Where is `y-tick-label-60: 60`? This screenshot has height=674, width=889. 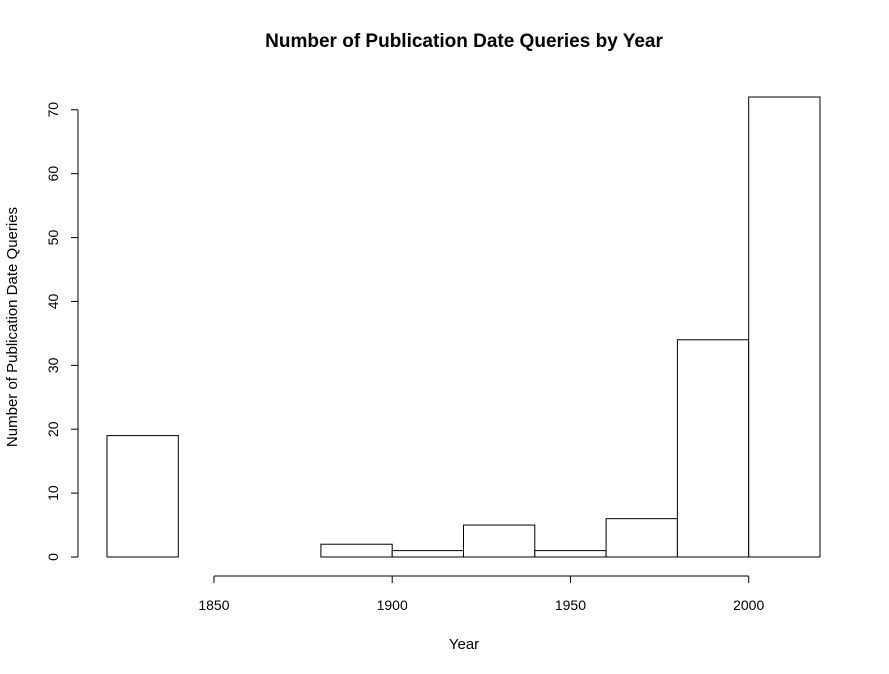
y-tick-label-60: 60 is located at coordinates (53, 174).